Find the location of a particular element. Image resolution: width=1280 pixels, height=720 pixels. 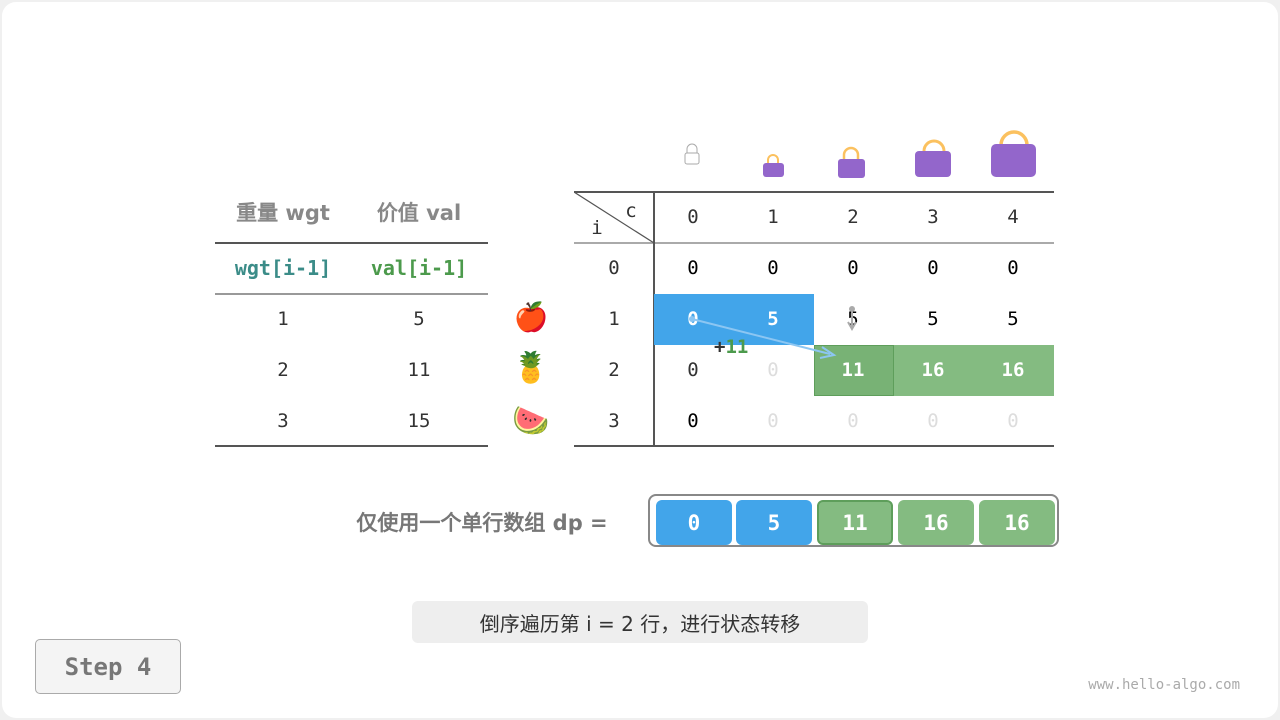

value-annotation: +11 is located at coordinates (731, 347).